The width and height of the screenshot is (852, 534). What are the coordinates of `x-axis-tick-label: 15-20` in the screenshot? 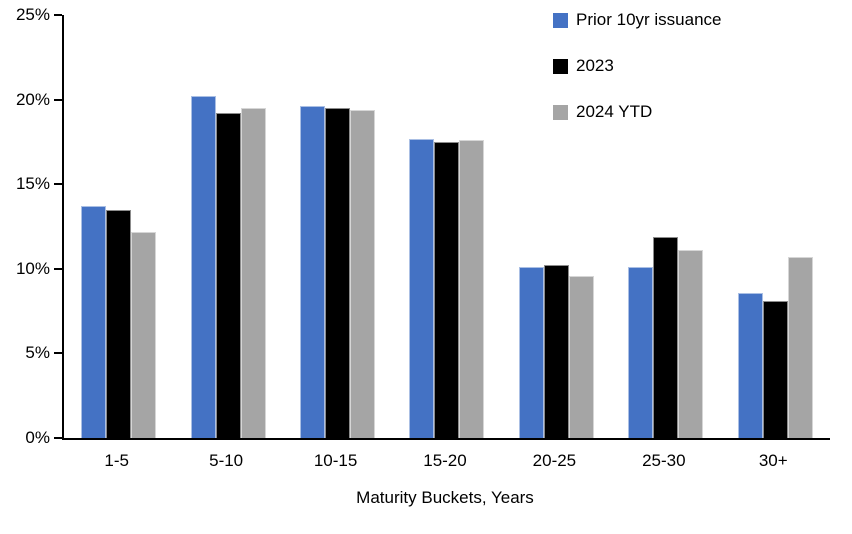 It's located at (445, 460).